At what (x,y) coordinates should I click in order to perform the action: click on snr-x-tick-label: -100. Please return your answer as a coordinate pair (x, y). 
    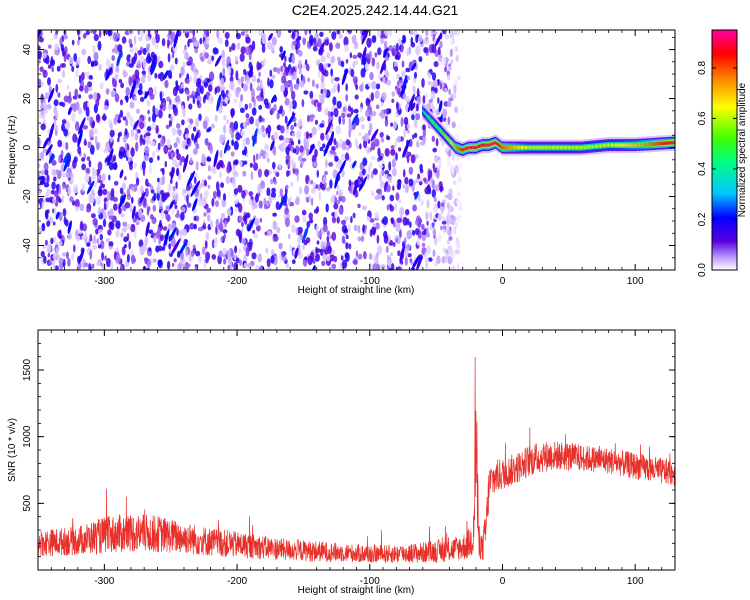
    Looking at the image, I should click on (370, 581).